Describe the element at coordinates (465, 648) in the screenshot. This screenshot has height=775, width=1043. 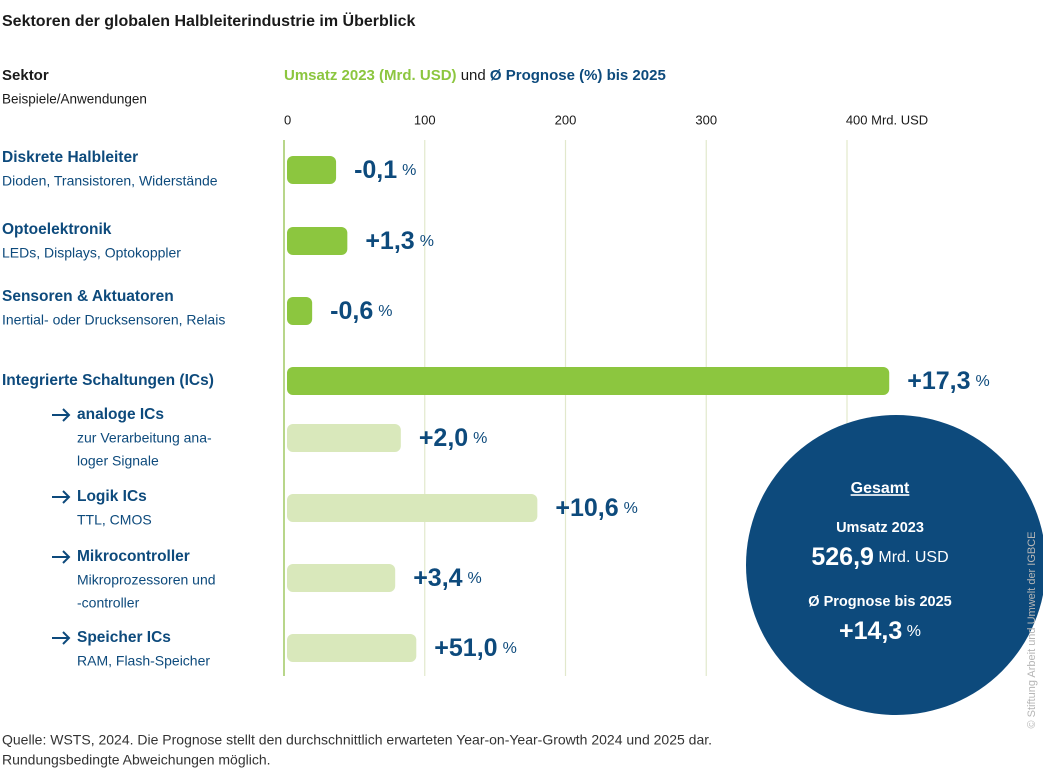
I see `growth-value: +51,0` at that location.